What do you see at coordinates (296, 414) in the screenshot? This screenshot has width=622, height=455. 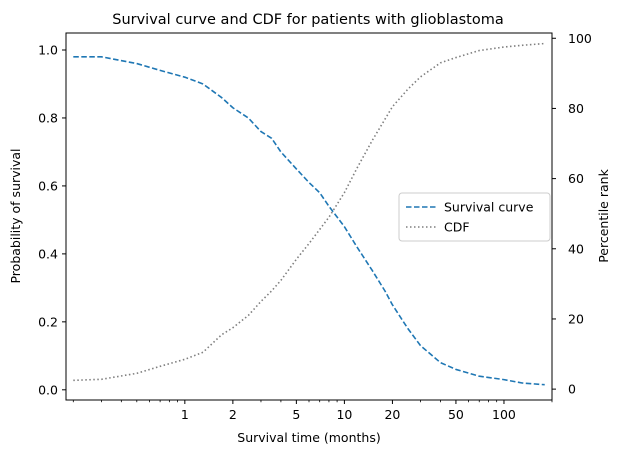 I see `x-tick-label: 5` at bounding box center [296, 414].